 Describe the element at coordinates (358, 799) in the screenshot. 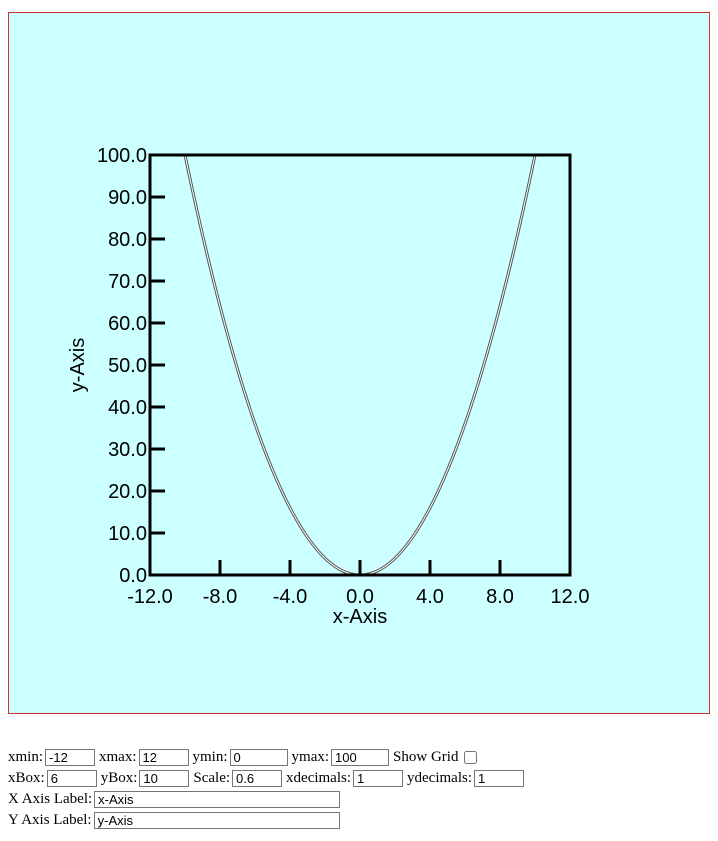

I see `controls-row-3: X Axis Label:` at that location.